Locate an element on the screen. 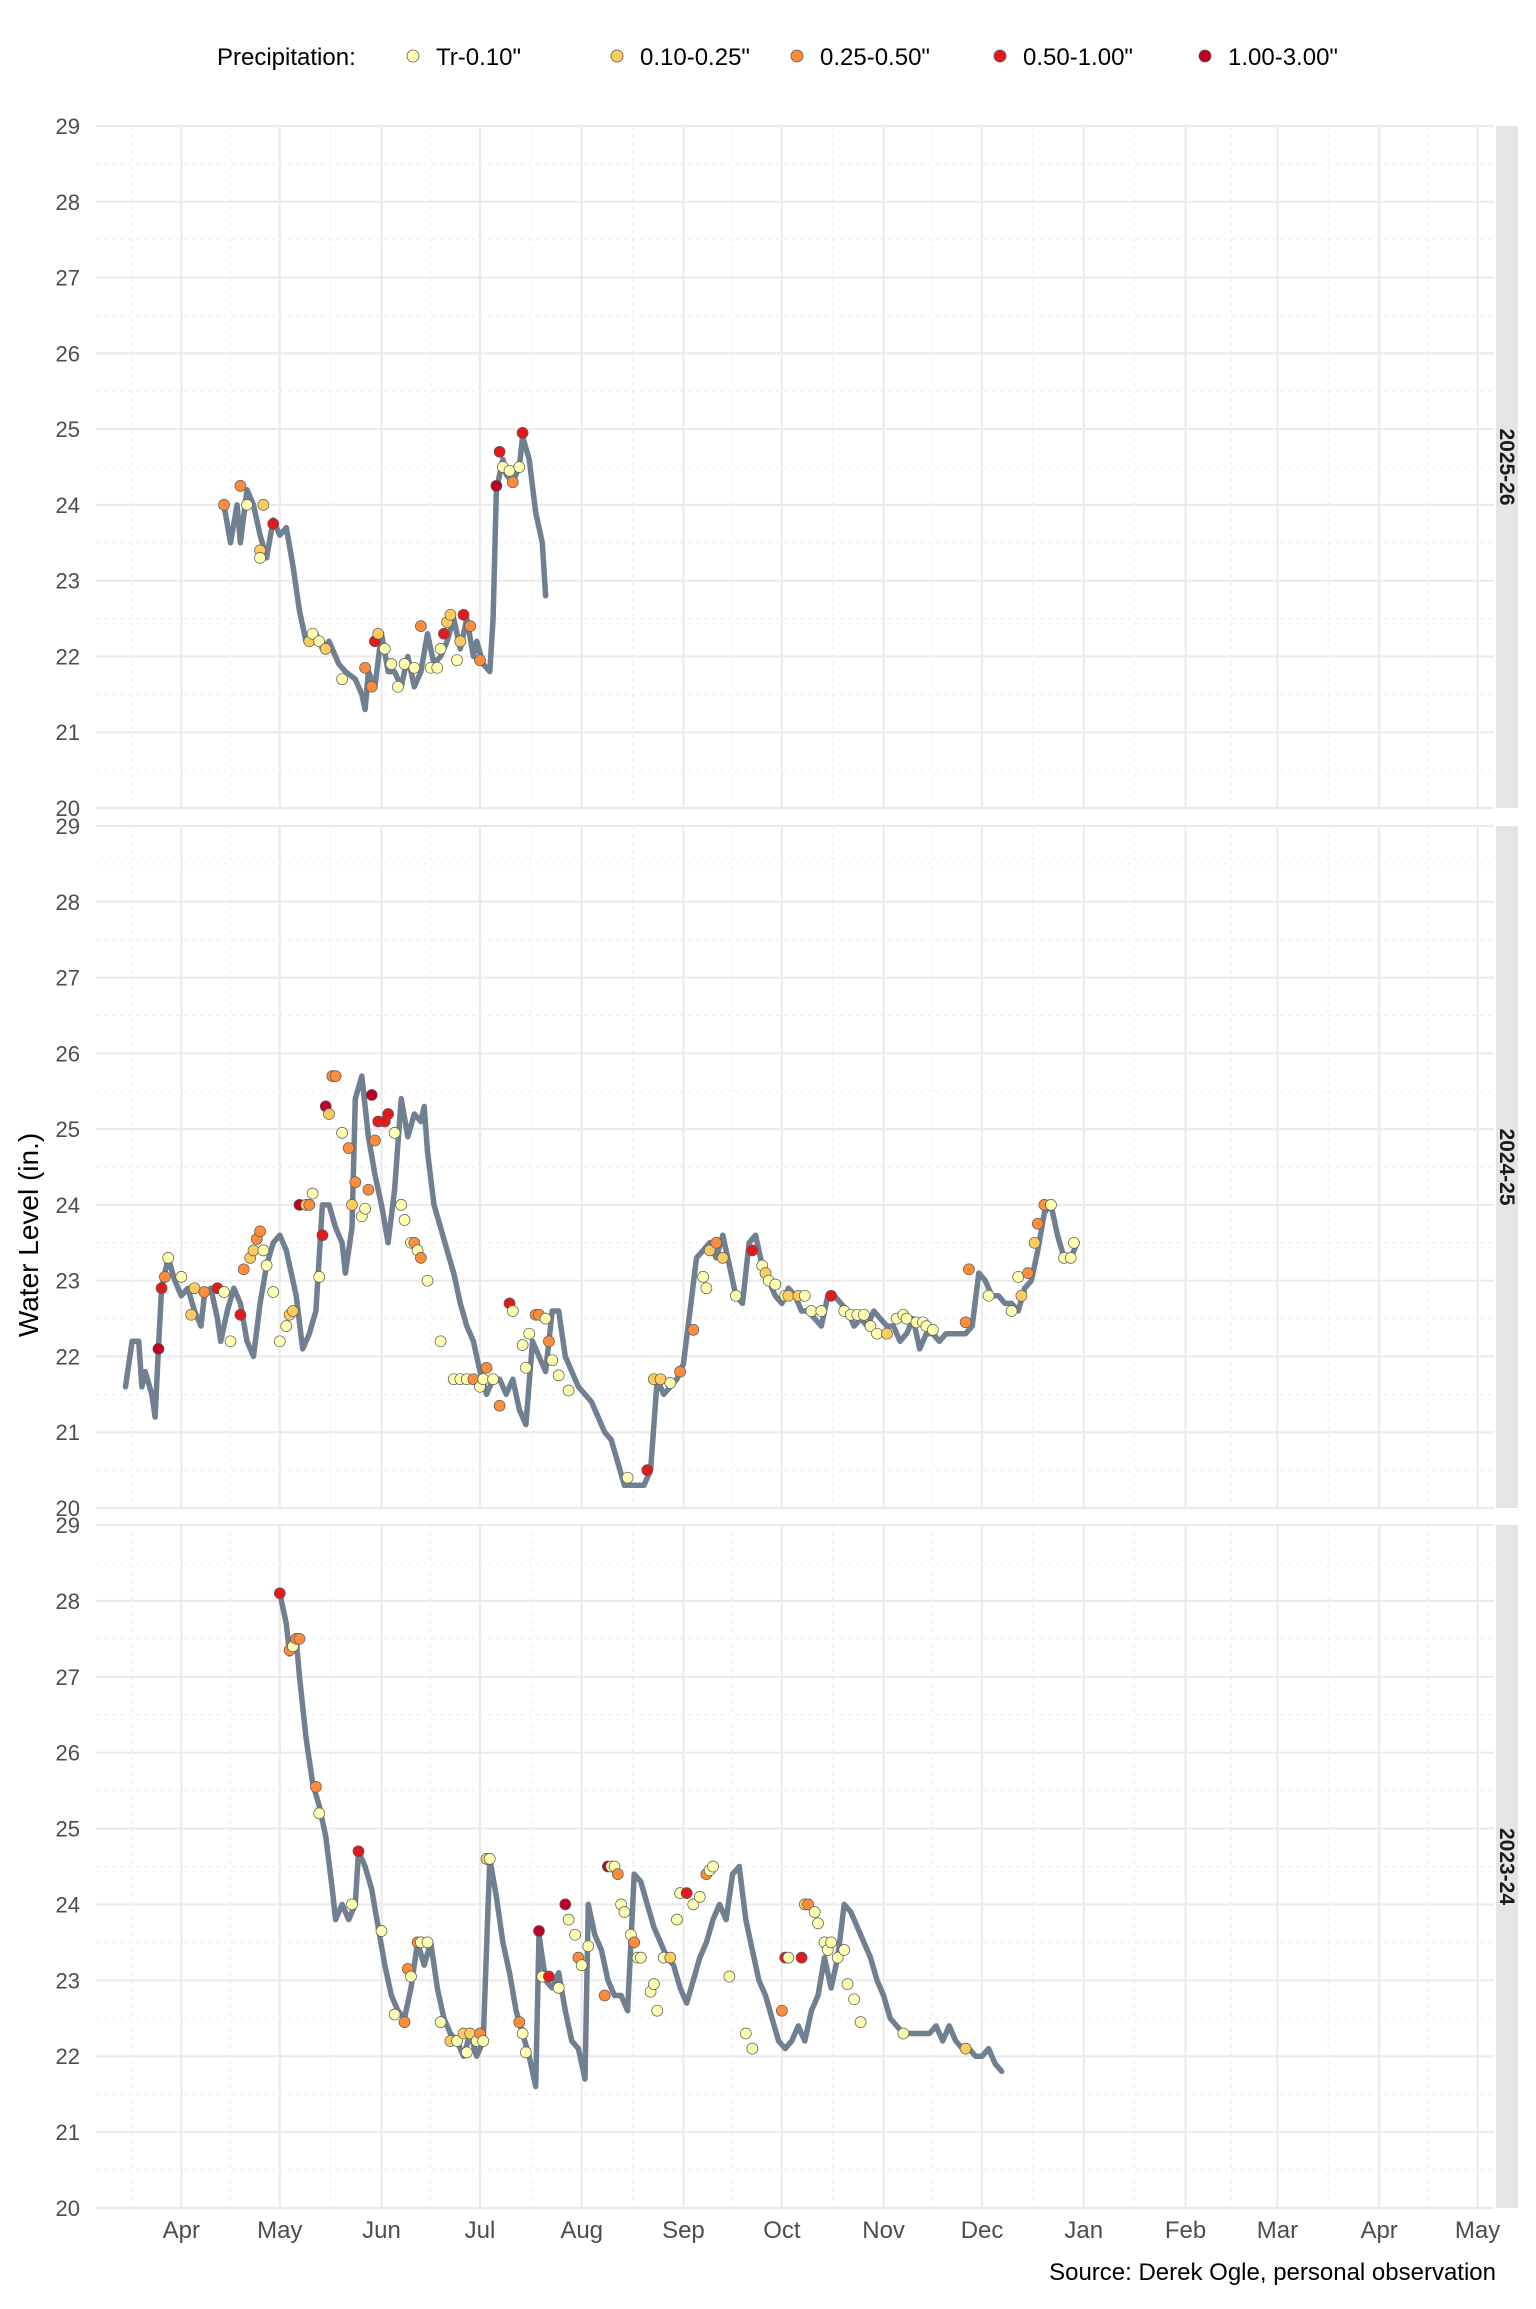 The image size is (1536, 2309). legend-label-2: 0.10-0.25" is located at coordinates (695, 57).